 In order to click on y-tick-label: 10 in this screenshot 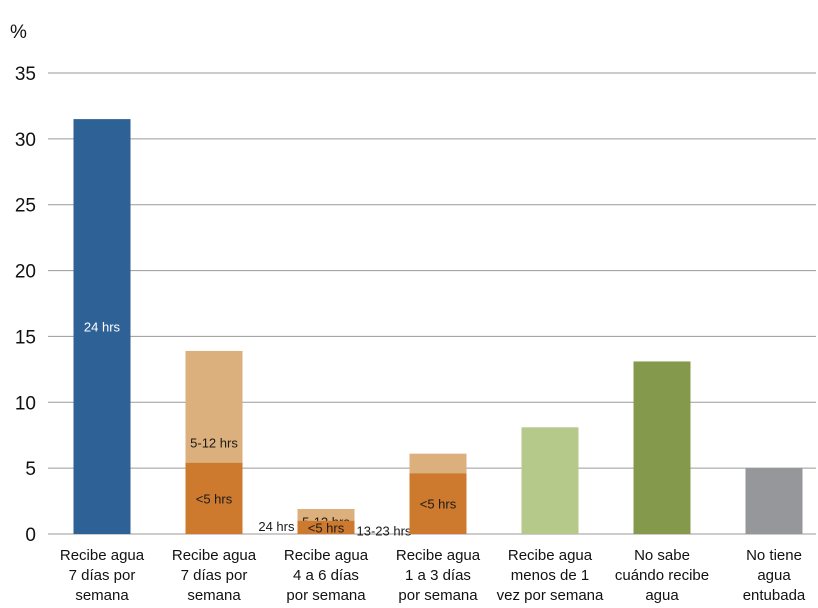, I will do `click(25, 403)`.